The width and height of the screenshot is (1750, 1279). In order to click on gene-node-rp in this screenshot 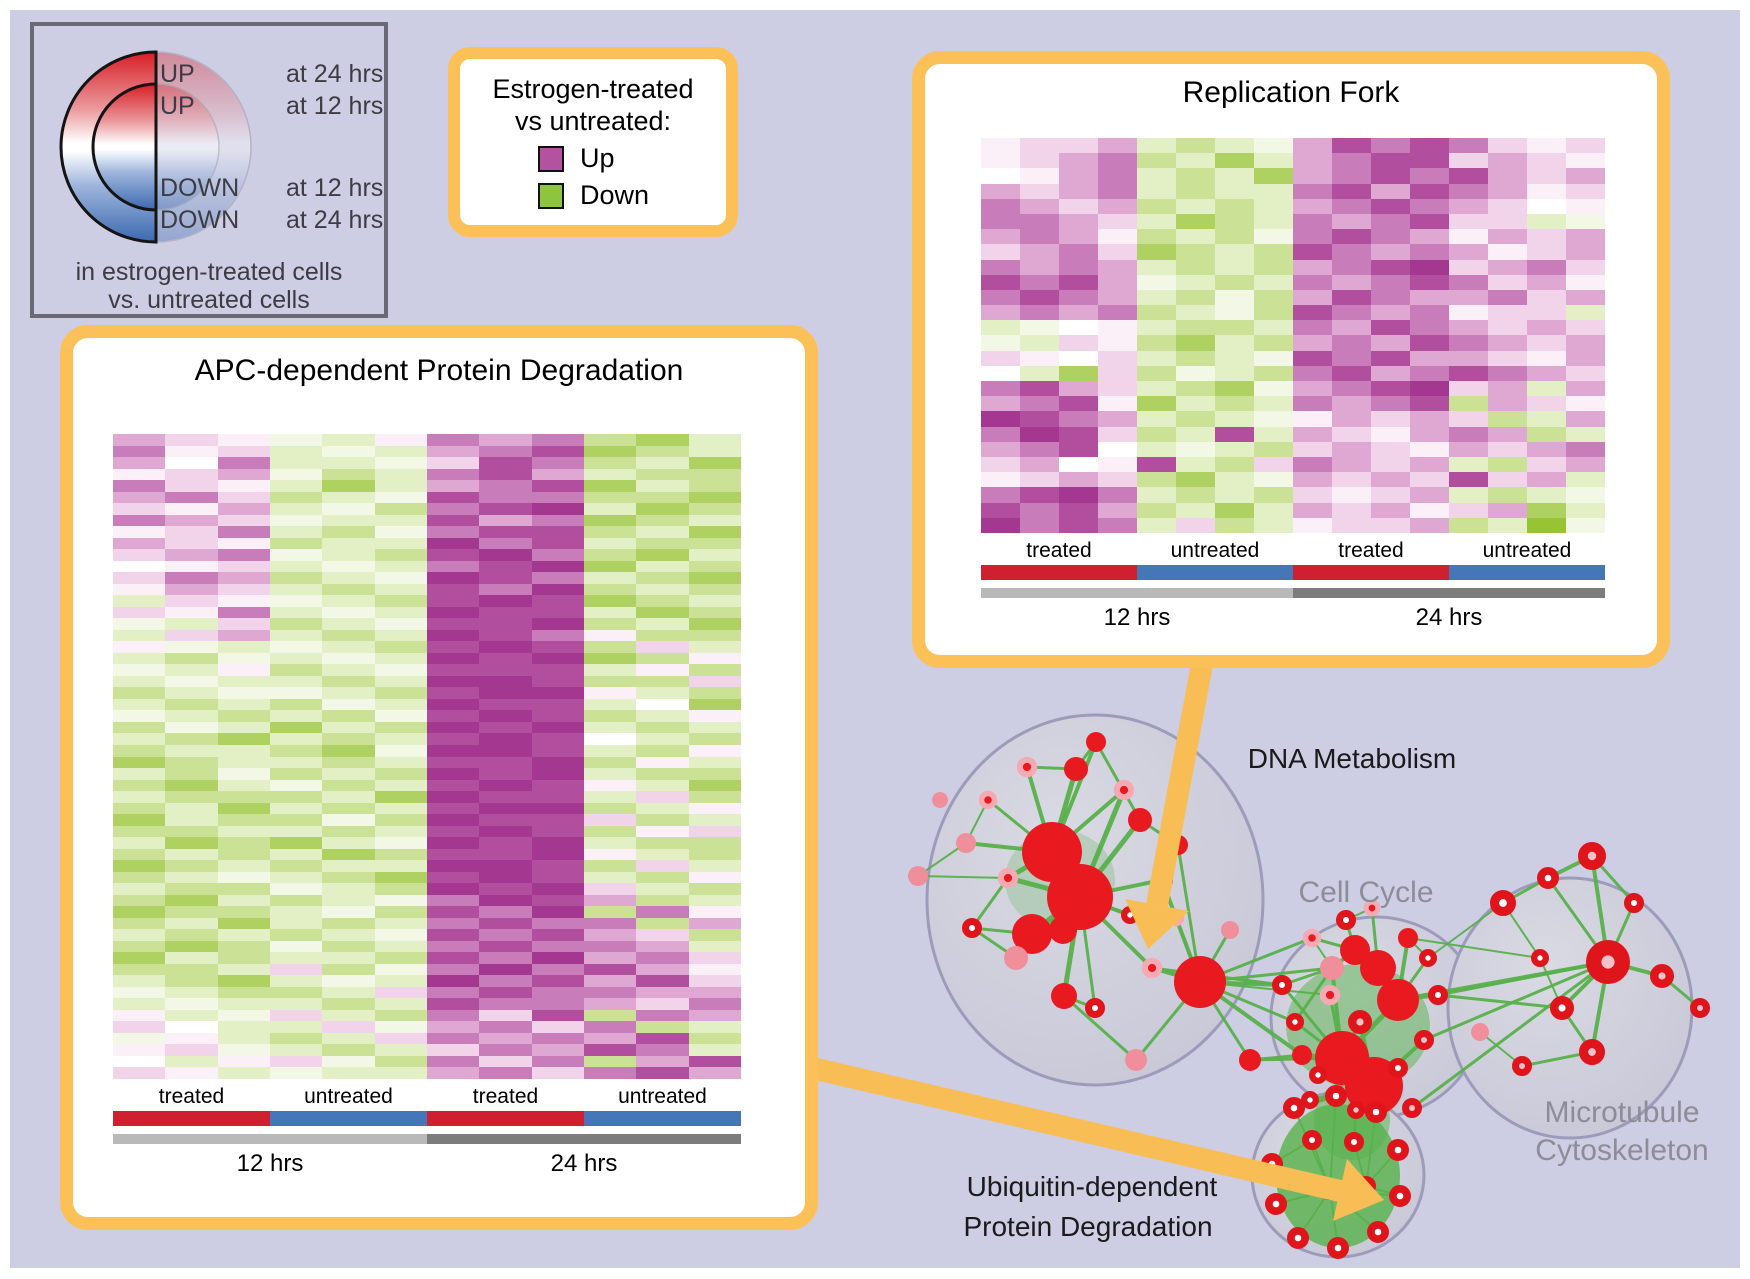, I will do `click(1424, 1040)`.